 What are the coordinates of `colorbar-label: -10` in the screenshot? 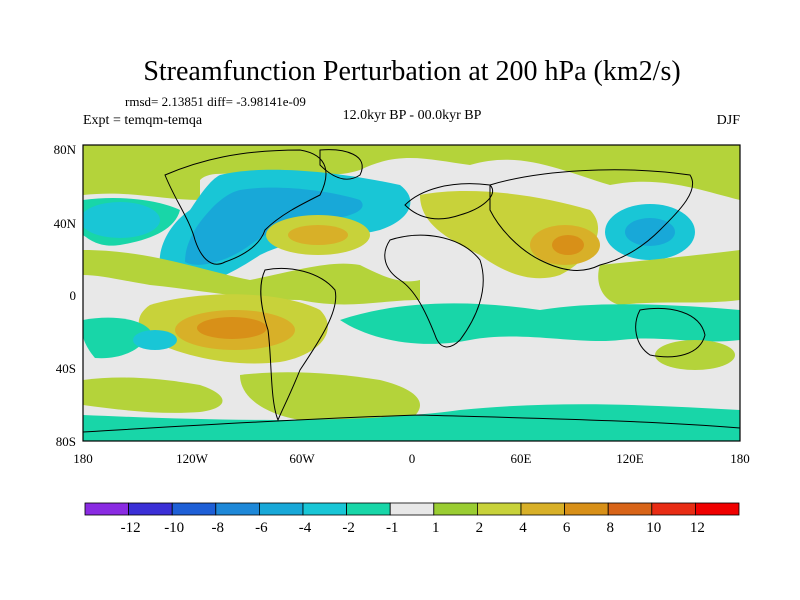 It's located at (174, 528).